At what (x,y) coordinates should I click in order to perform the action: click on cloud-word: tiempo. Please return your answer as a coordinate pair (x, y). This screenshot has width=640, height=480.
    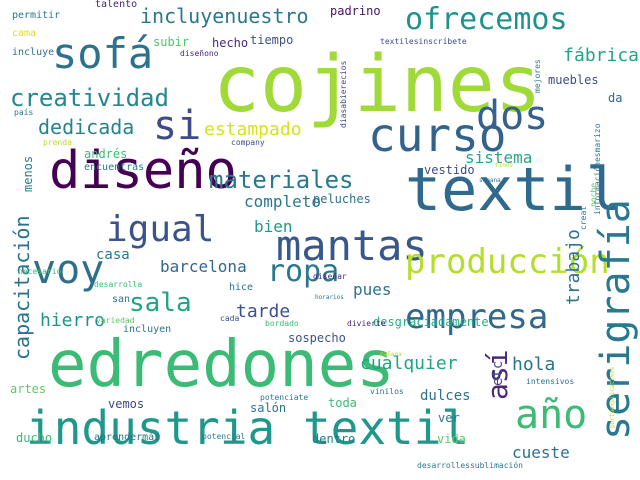
    Looking at the image, I should click on (272, 40).